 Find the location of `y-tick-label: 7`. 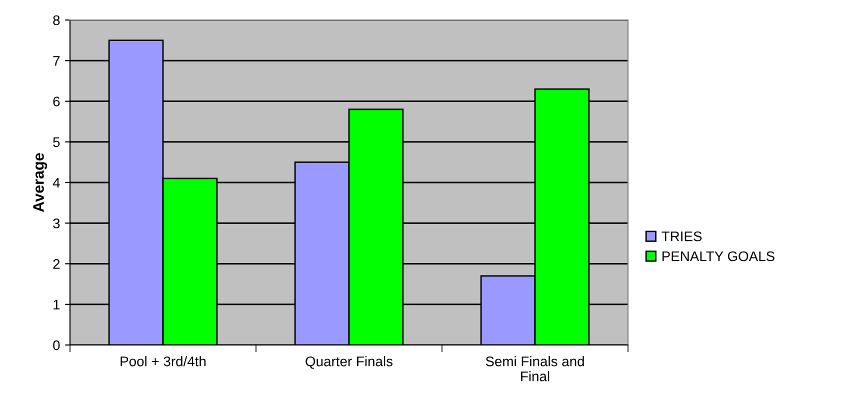

y-tick-label: 7 is located at coordinates (56, 61).